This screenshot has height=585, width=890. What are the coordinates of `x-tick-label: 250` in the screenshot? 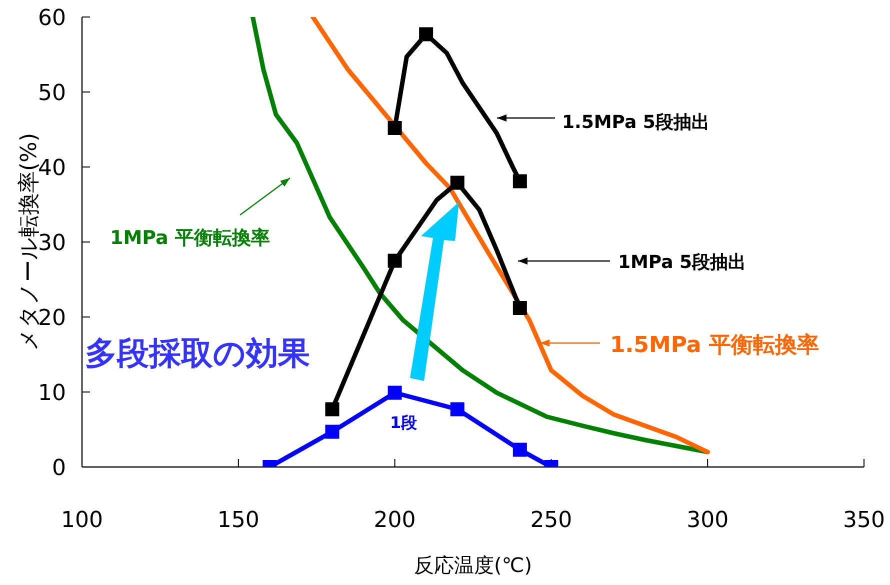 It's located at (551, 520).